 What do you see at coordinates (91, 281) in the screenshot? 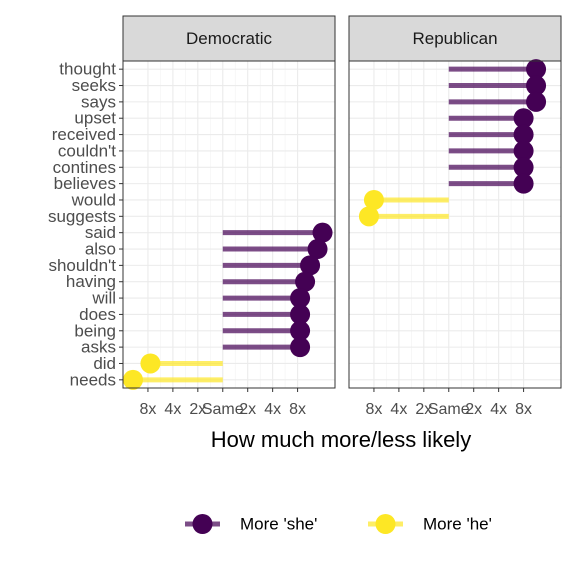
I see `y-tick-label: having` at bounding box center [91, 281].